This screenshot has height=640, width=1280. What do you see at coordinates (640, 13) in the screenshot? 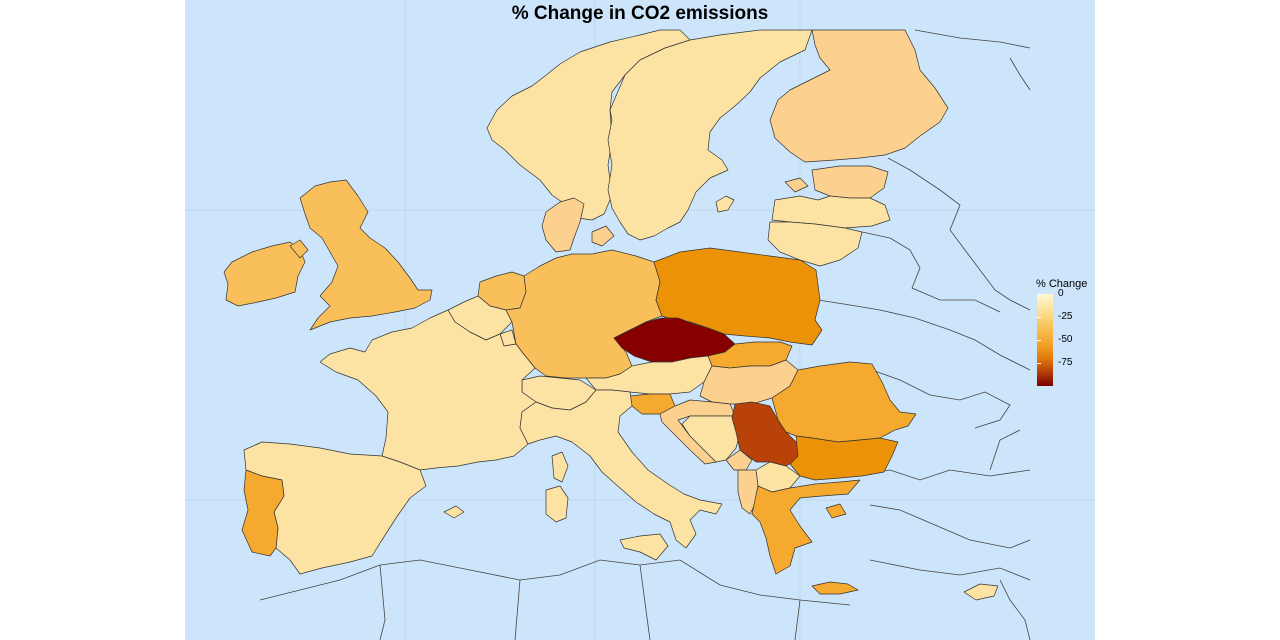
I see `map-title: % Change in CO2 emissions` at bounding box center [640, 13].